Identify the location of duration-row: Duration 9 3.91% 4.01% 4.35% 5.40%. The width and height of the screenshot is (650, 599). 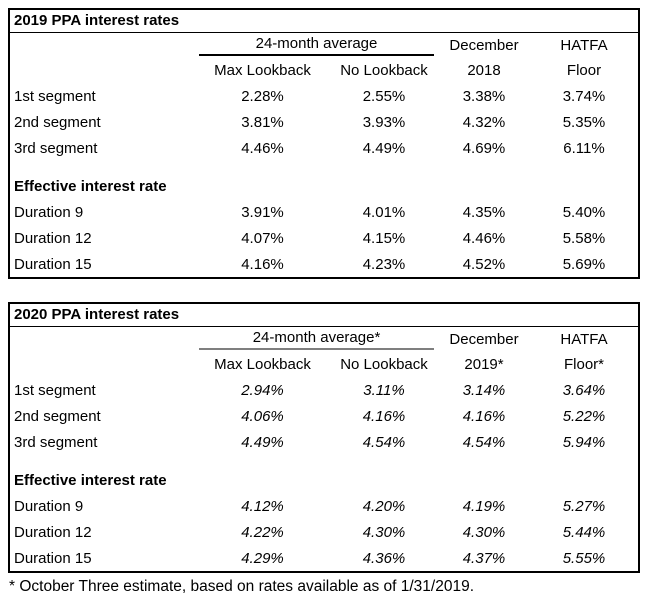
(324, 212).